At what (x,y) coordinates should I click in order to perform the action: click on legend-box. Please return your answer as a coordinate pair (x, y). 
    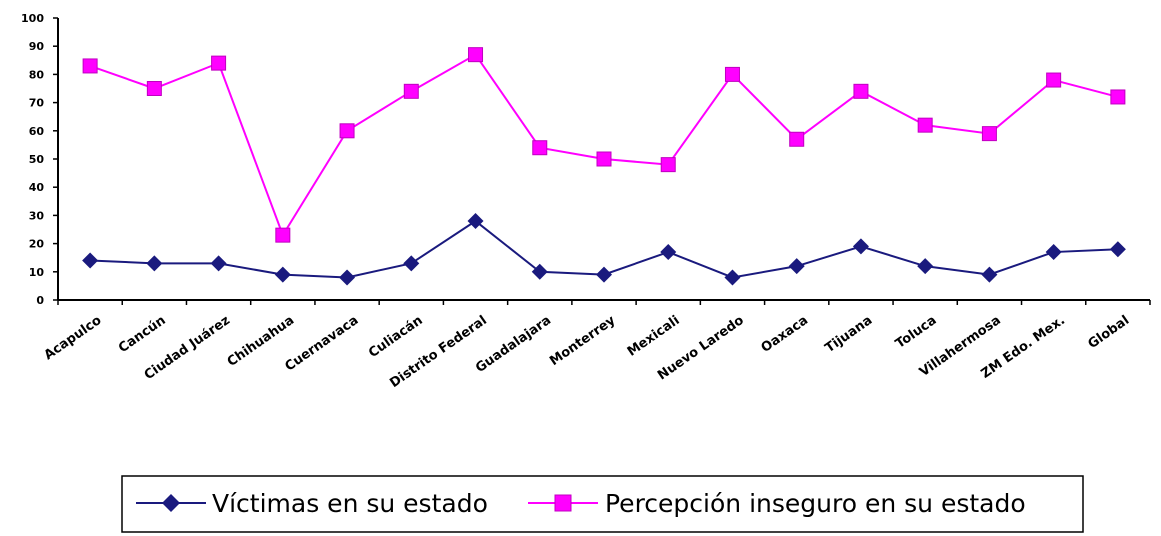
    Looking at the image, I should click on (602, 504).